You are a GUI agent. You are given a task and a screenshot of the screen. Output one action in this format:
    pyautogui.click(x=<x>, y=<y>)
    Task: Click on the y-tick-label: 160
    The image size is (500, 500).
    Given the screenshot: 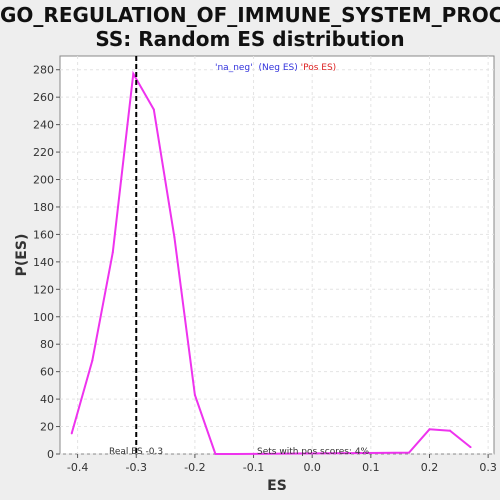 What is the action you would take?
    pyautogui.click(x=43, y=234)
    